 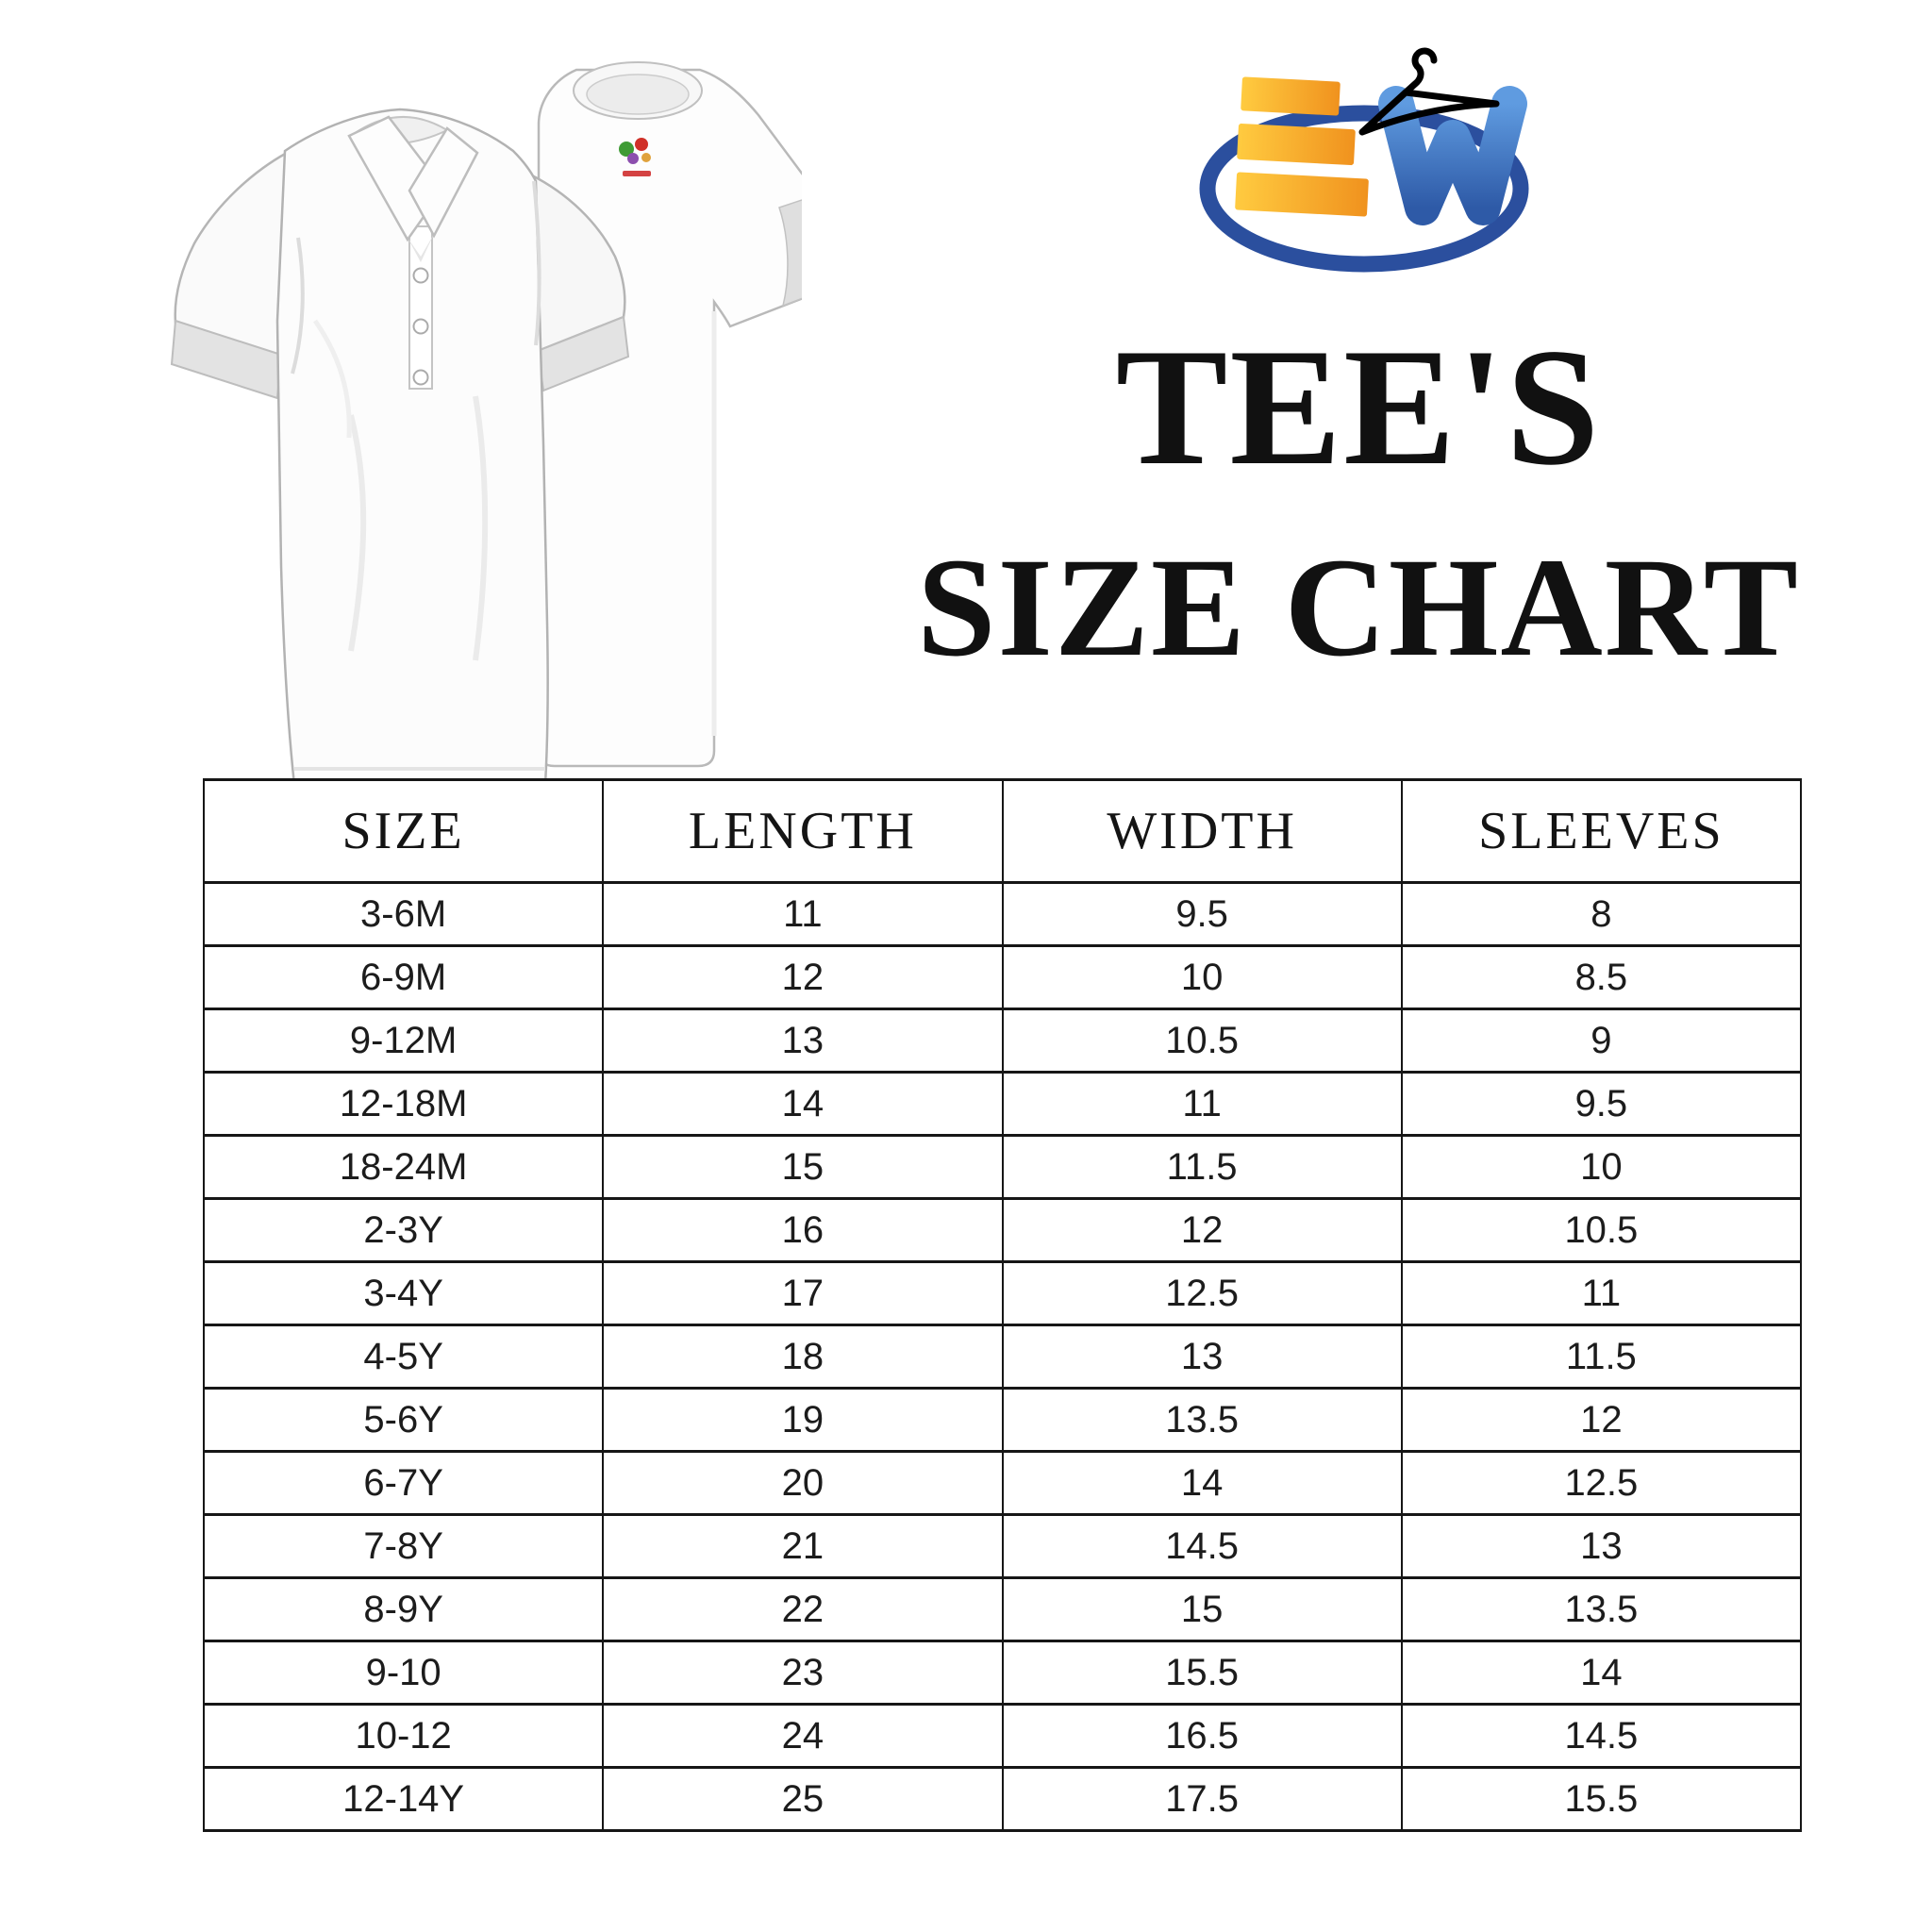 I want to click on sleeves-cell: 14.5, so click(x=1601, y=1736).